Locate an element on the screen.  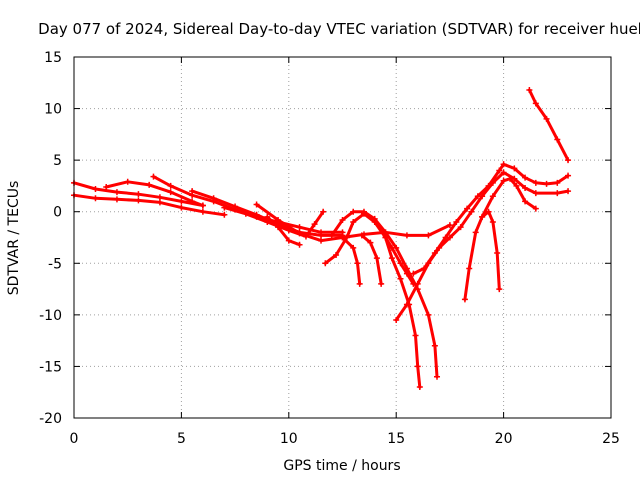
x-tick-label: 25 is located at coordinates (611, 439).